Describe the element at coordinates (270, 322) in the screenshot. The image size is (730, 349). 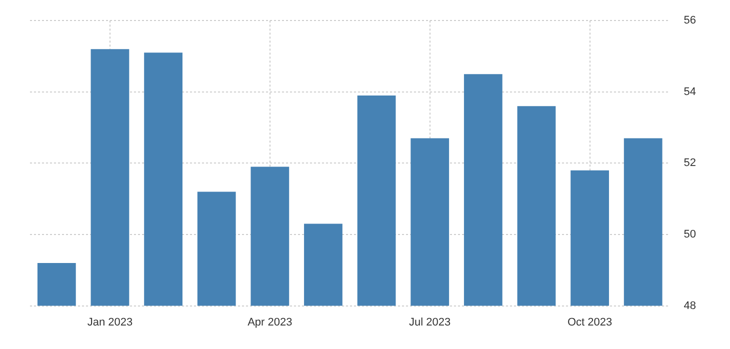
I see `x-tick-label: Apr 2023` at that location.